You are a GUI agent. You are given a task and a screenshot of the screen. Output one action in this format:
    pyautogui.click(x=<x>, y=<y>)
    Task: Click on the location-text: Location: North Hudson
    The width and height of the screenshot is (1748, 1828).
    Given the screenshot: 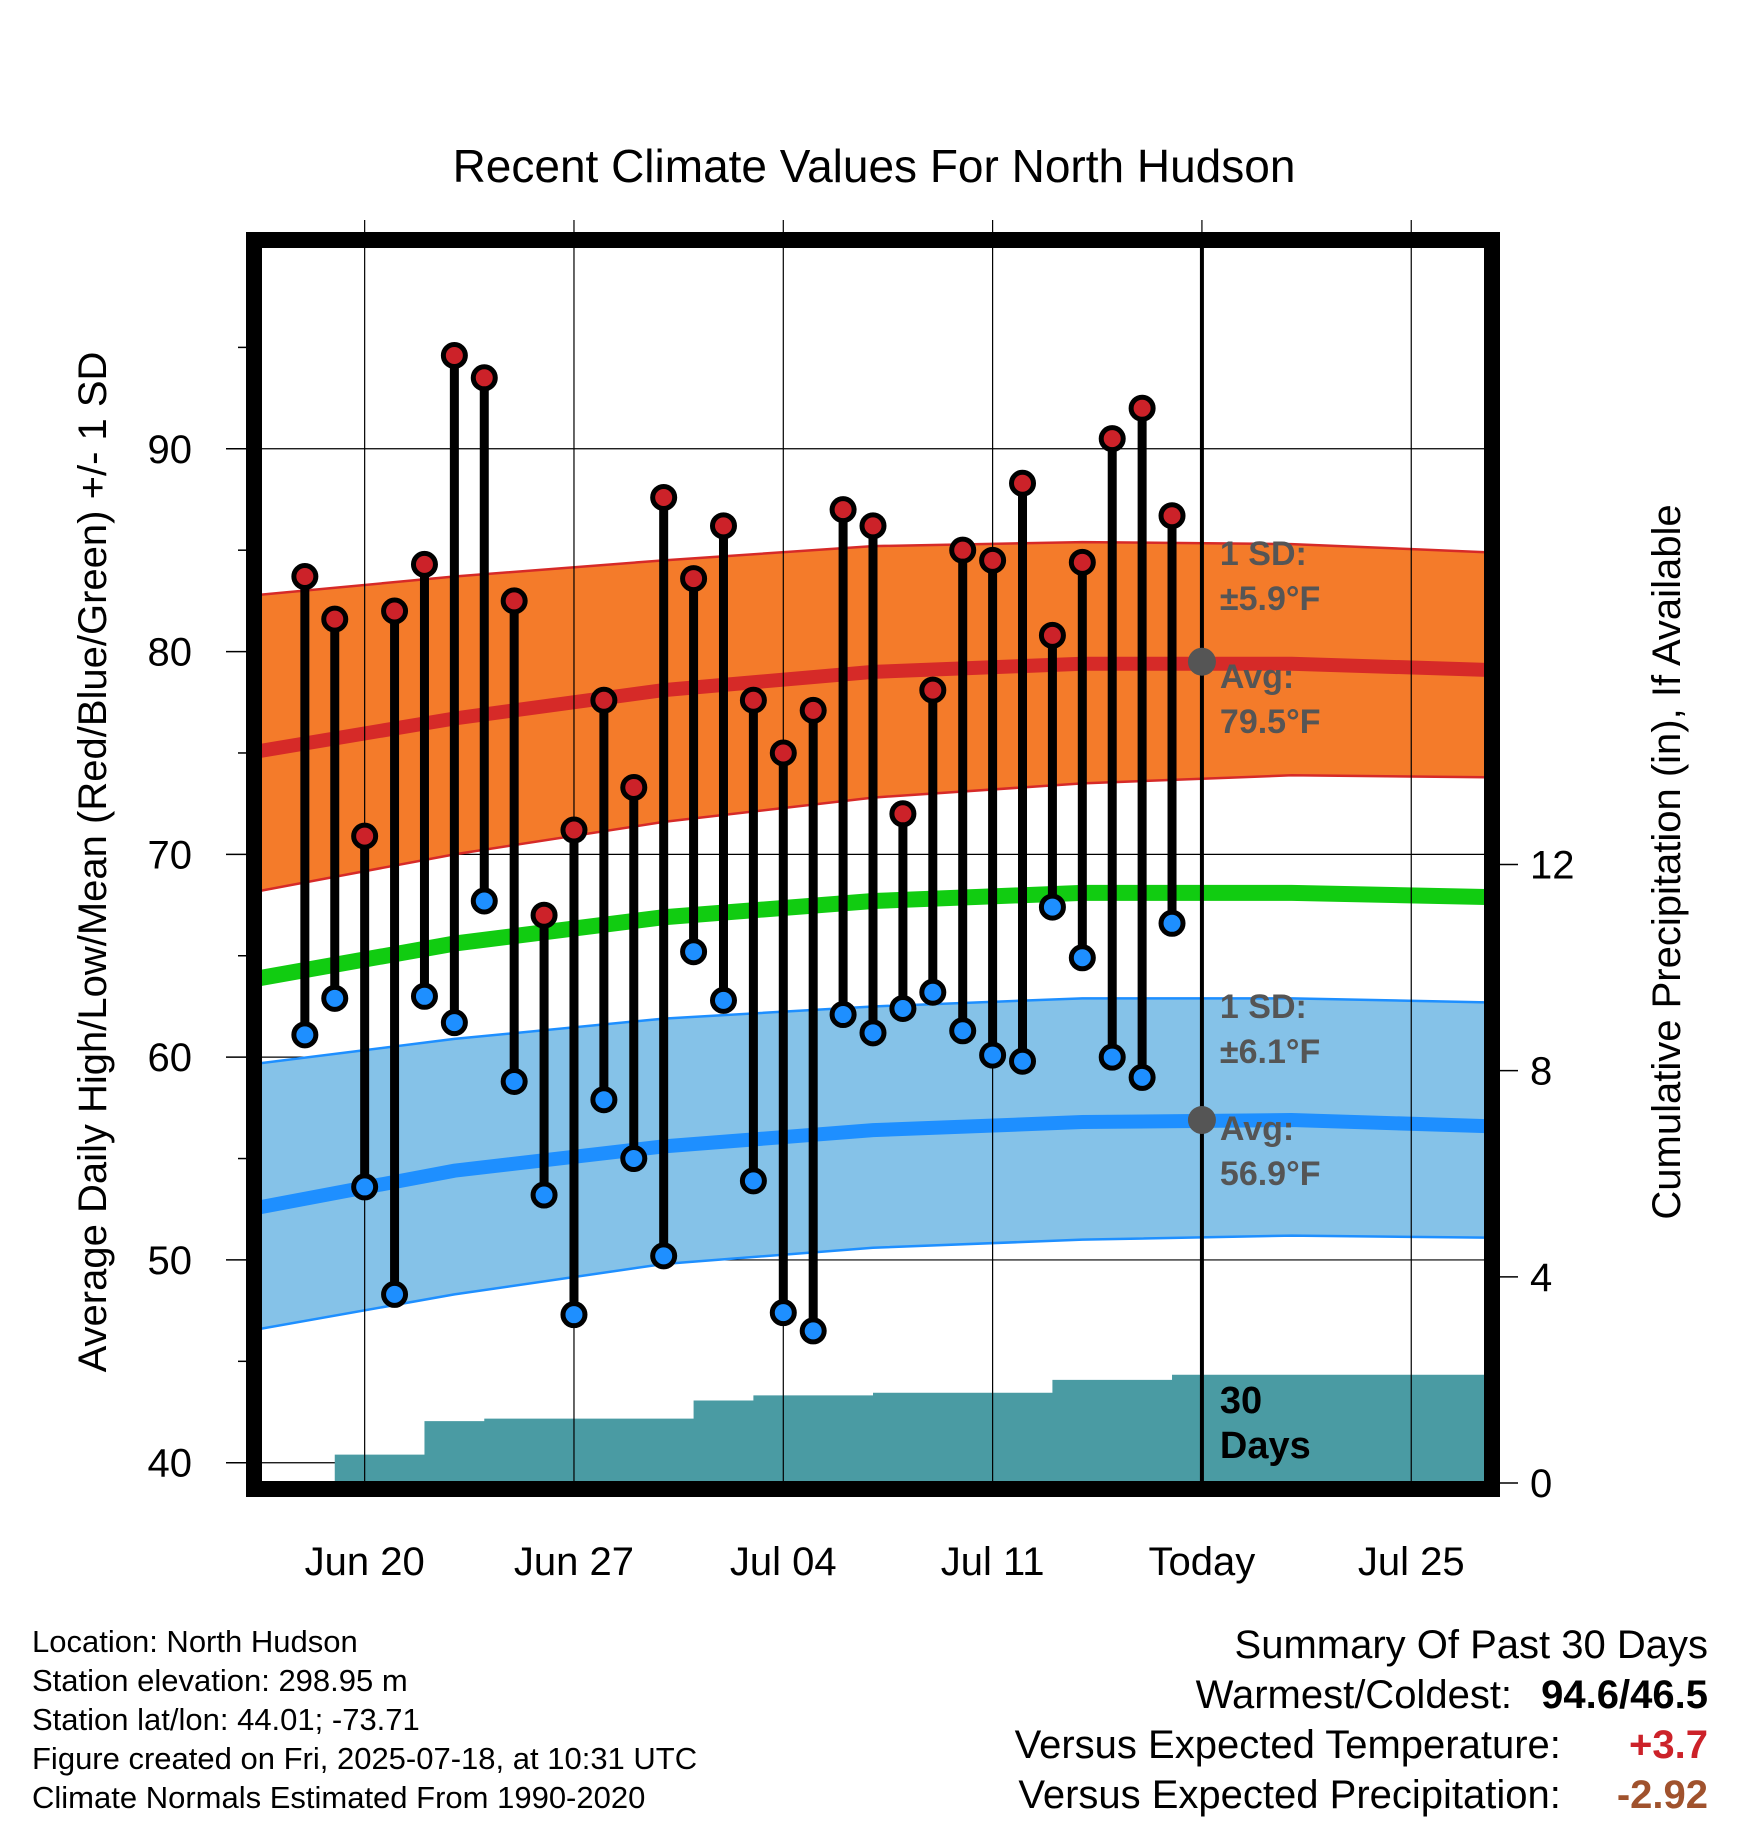 What is the action you would take?
    pyautogui.click(x=195, y=1641)
    